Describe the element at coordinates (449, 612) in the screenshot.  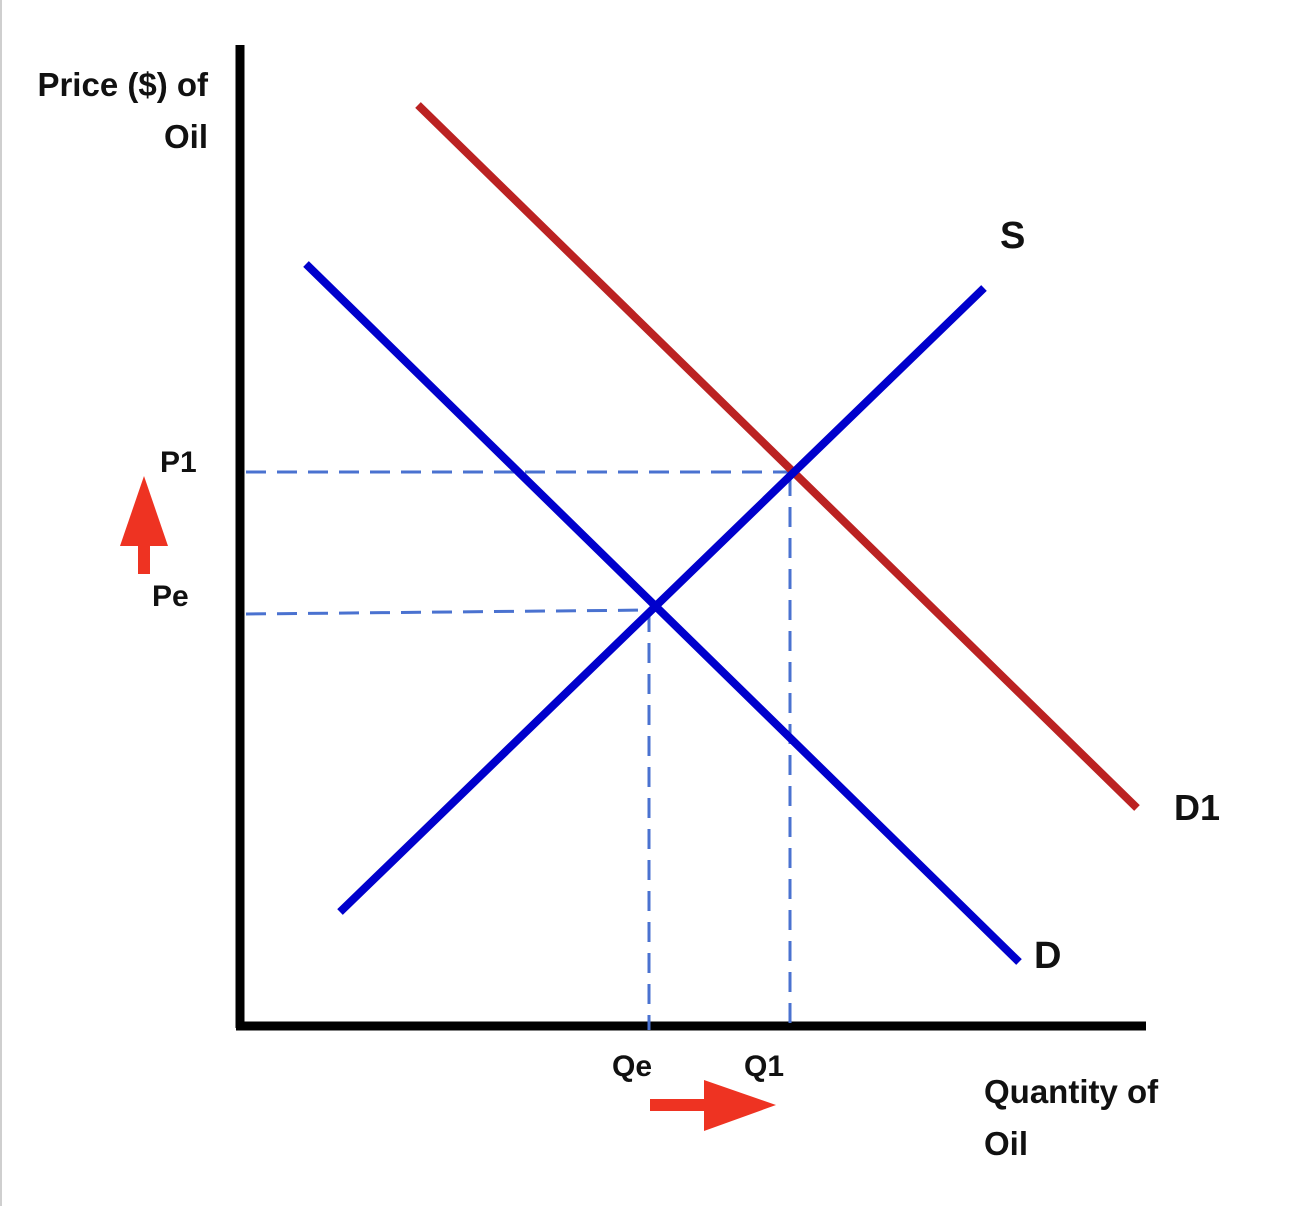
I see `pe-guide-line` at that location.